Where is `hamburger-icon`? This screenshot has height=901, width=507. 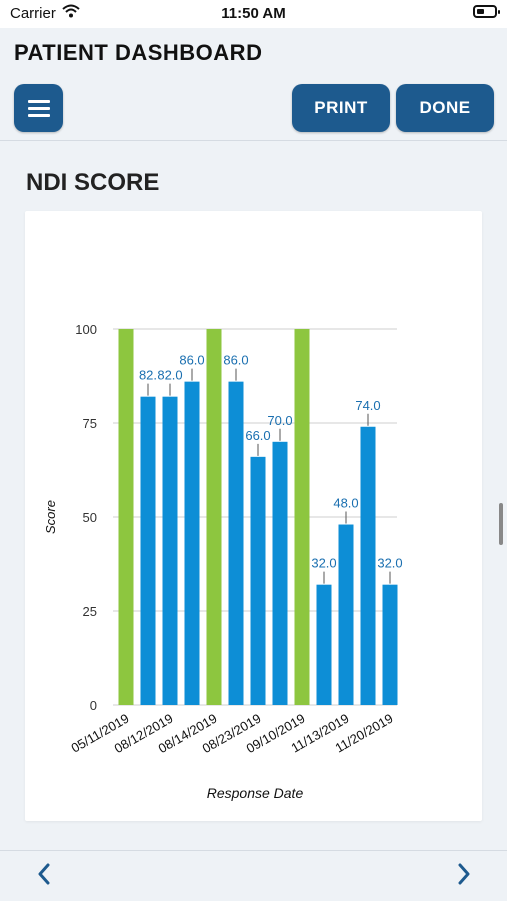 hamburger-icon is located at coordinates (38, 108).